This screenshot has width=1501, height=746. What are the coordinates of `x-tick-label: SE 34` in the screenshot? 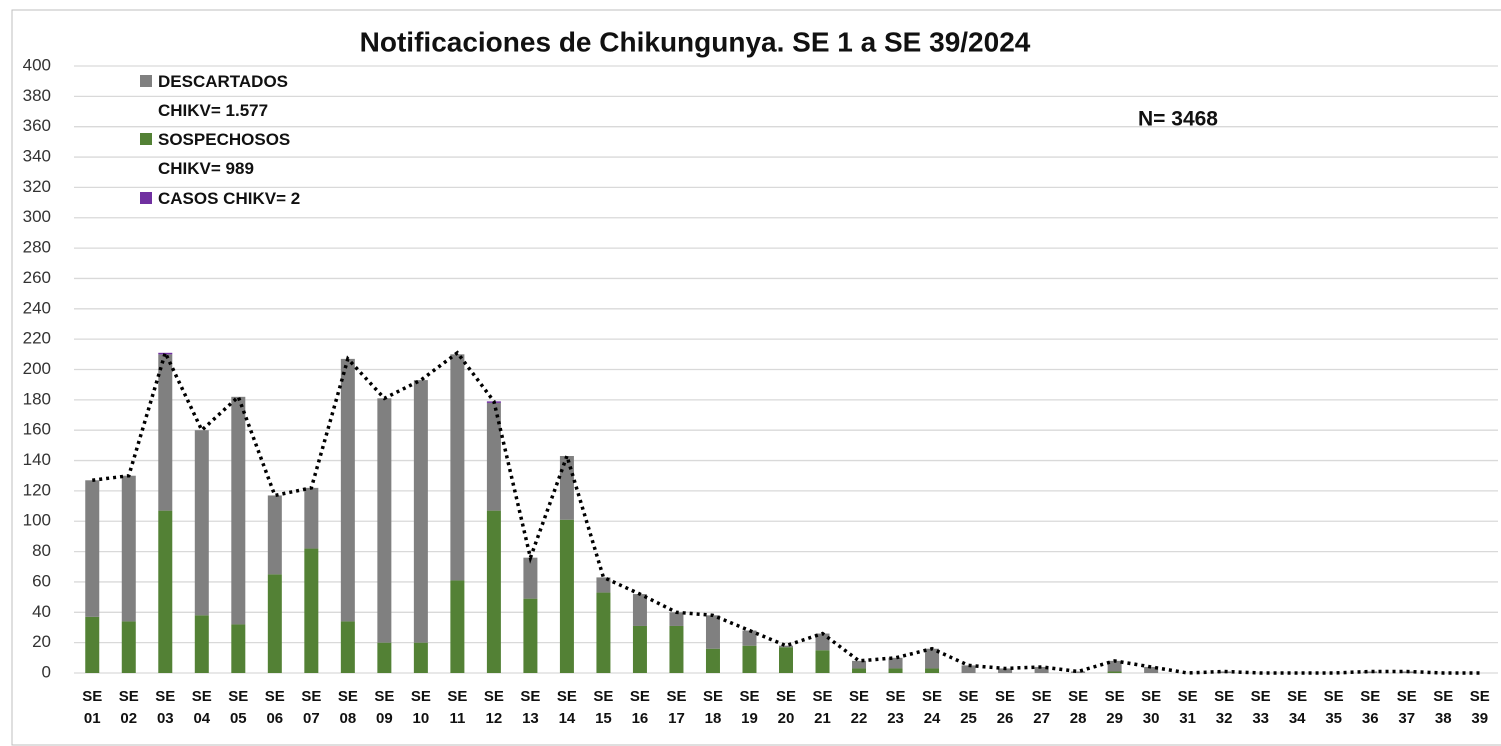 It's located at (1297, 707).